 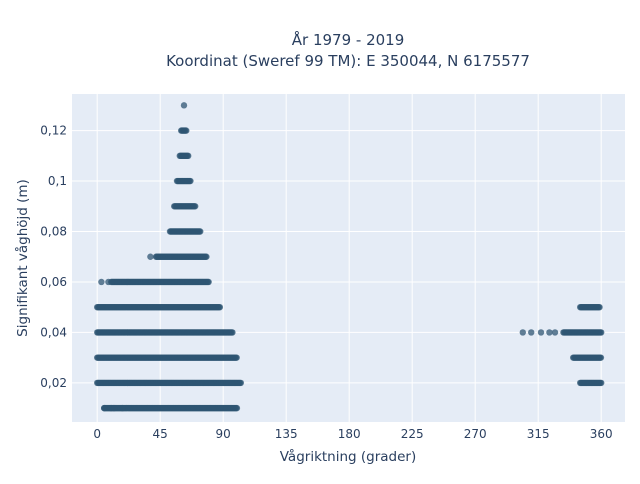 I want to click on x-tick-label: 225, so click(x=412, y=434).